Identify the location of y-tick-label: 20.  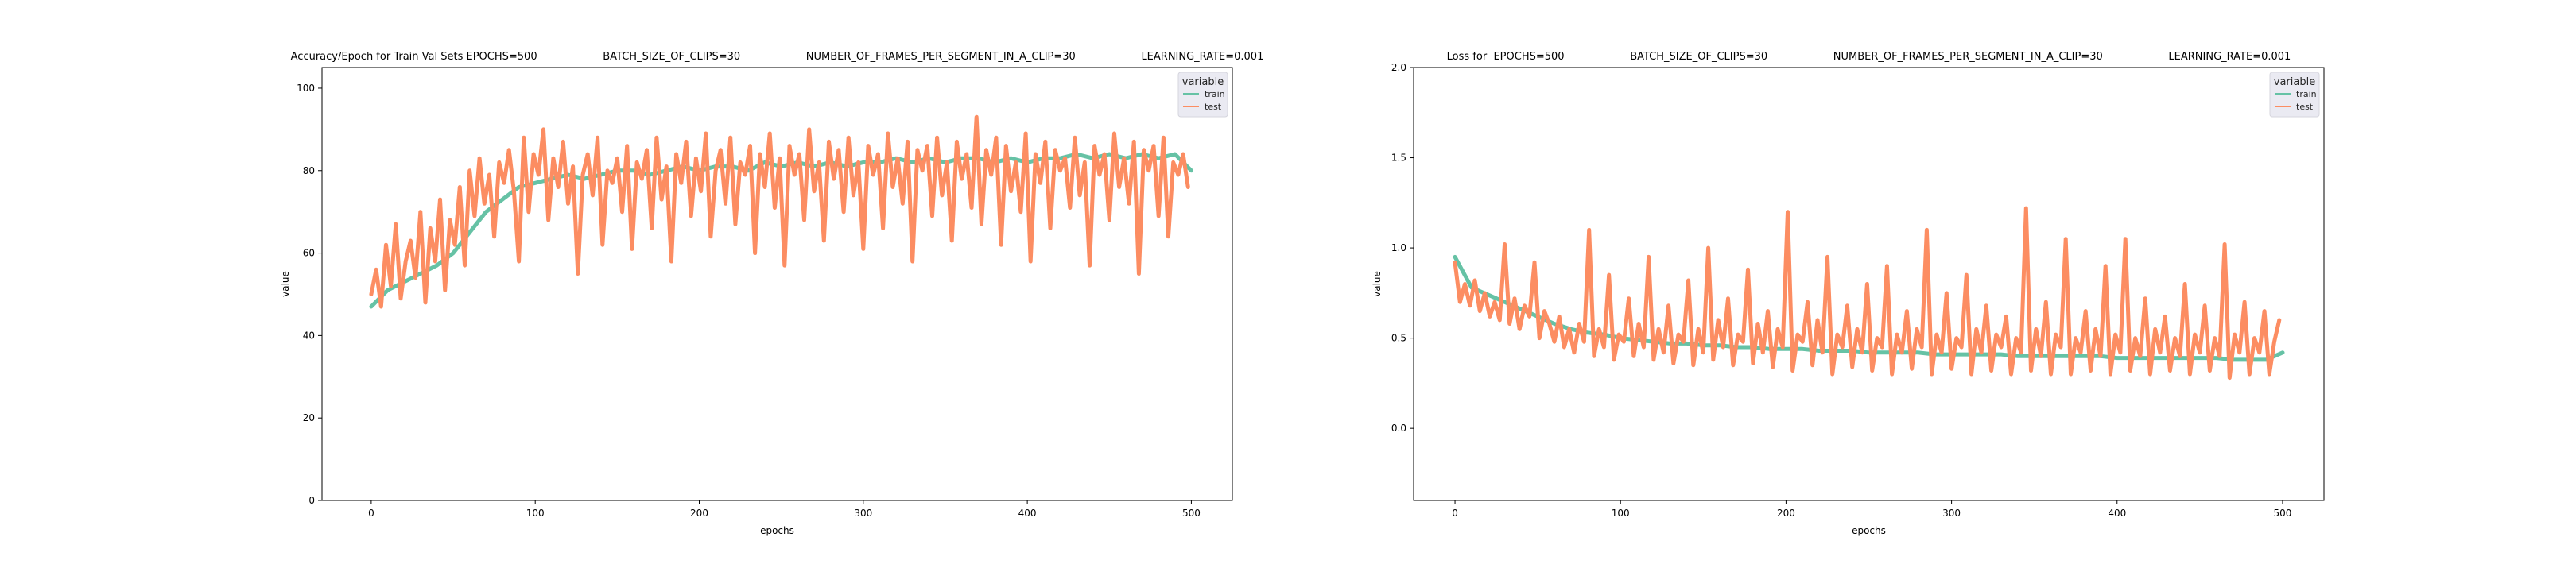
(309, 417).